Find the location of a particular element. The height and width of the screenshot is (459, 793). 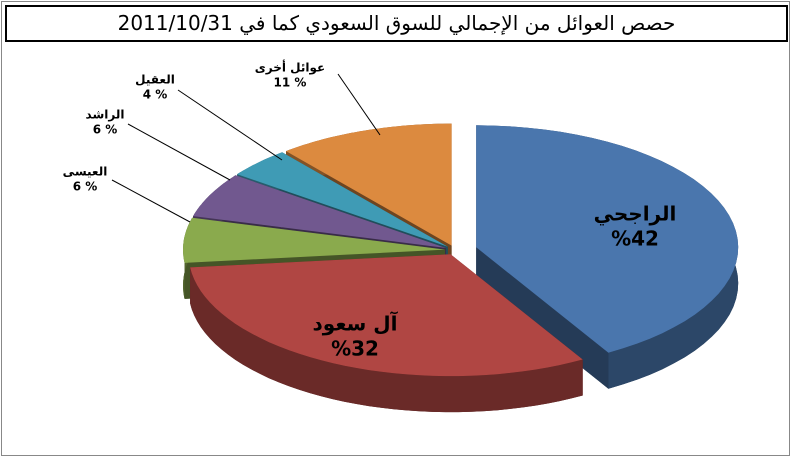

slice-label: العقيل is located at coordinates (155, 80).